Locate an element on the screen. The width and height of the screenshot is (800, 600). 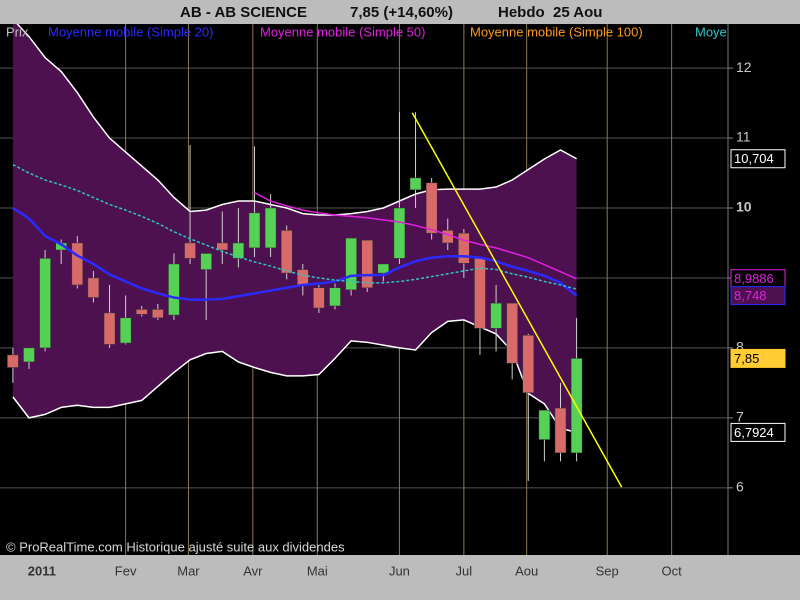
y-tick-label: 8 is located at coordinates (740, 347).